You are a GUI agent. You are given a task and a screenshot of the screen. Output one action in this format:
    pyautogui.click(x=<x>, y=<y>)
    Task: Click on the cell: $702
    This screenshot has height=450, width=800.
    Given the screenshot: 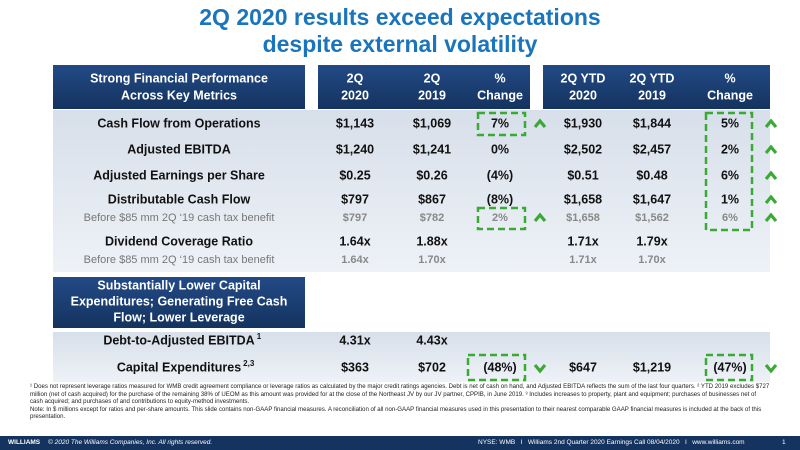 What is the action you would take?
    pyautogui.click(x=432, y=367)
    